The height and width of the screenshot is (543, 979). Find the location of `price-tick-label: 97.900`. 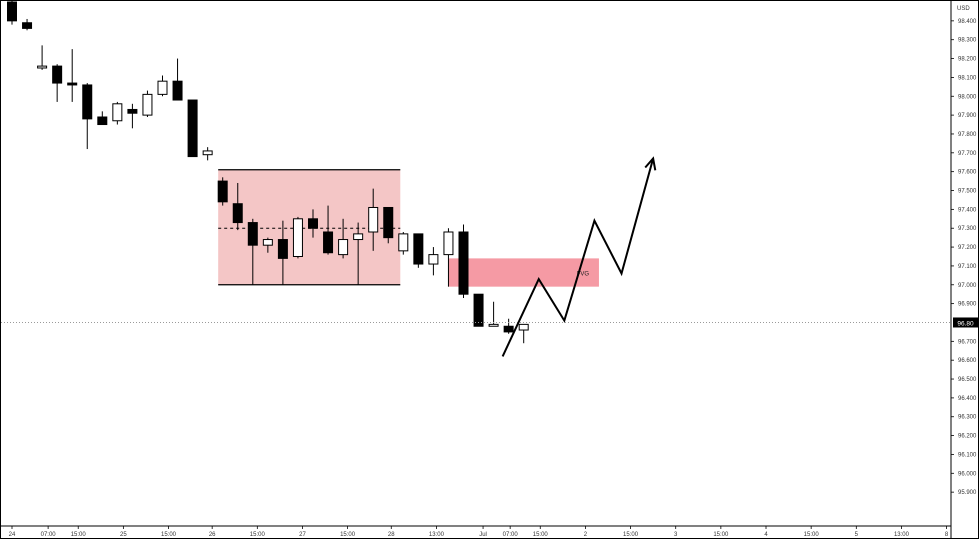

price-tick-label: 97.900 is located at coordinates (967, 116).